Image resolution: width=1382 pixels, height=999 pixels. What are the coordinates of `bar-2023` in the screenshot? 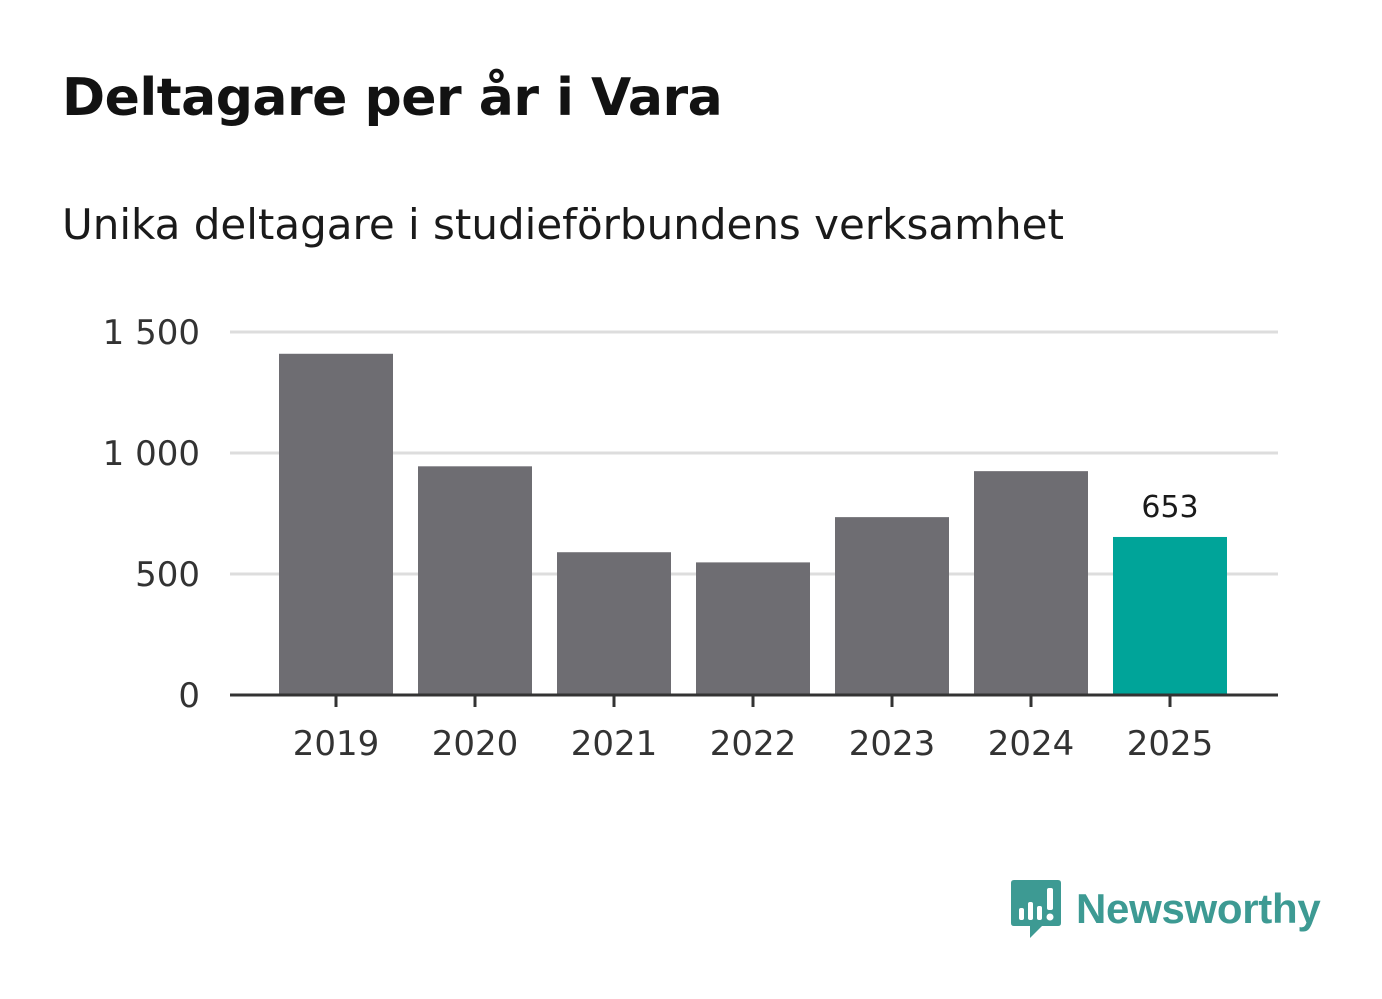 It's located at (892, 606).